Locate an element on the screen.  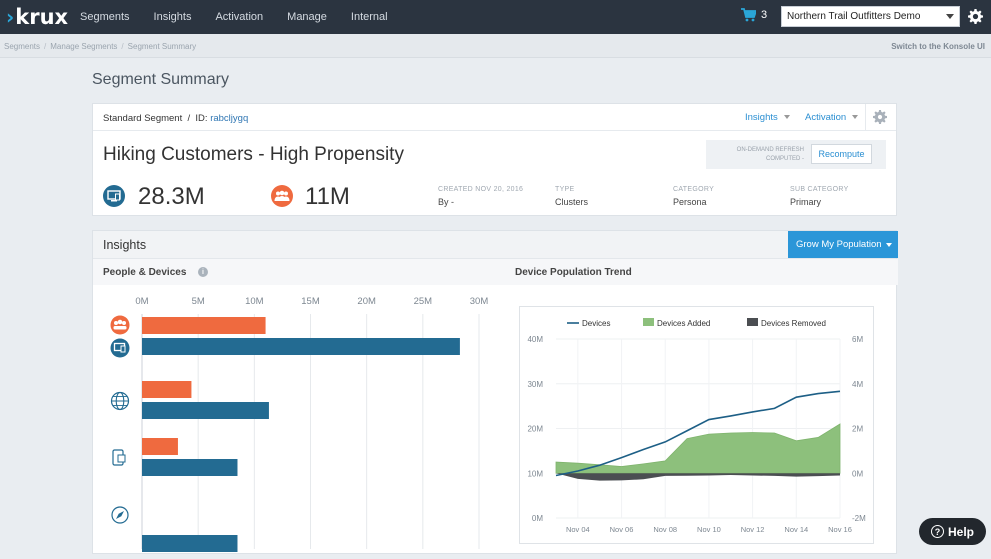
cart-count: 3 is located at coordinates (764, 15).